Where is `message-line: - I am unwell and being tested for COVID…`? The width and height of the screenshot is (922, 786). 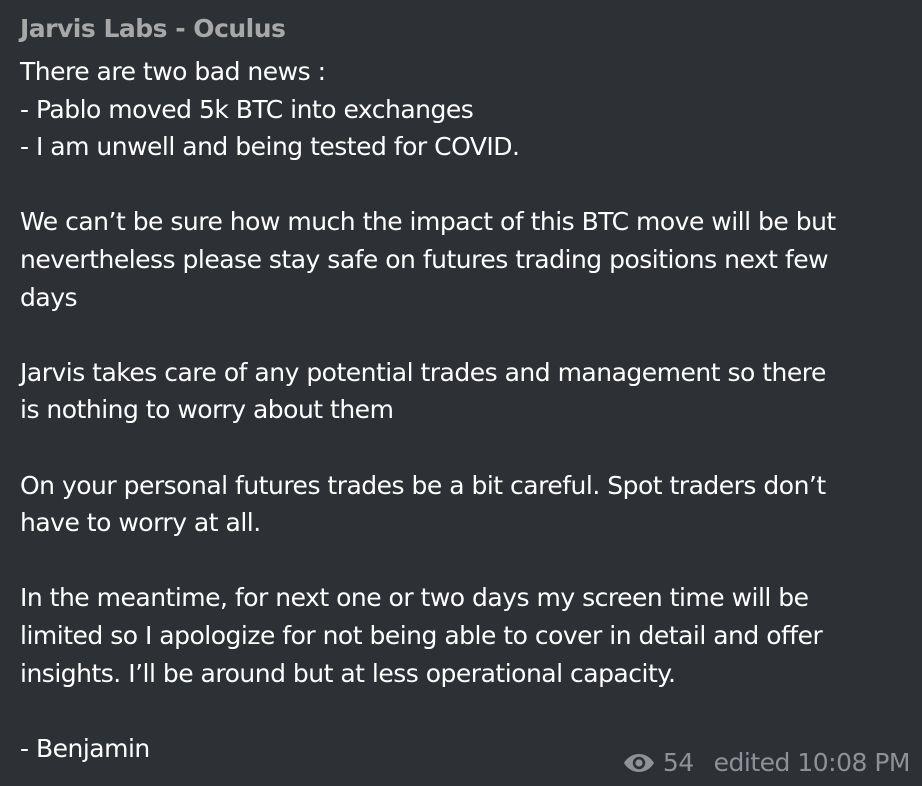 message-line: - I am unwell and being tested for COVID… is located at coordinates (270, 147).